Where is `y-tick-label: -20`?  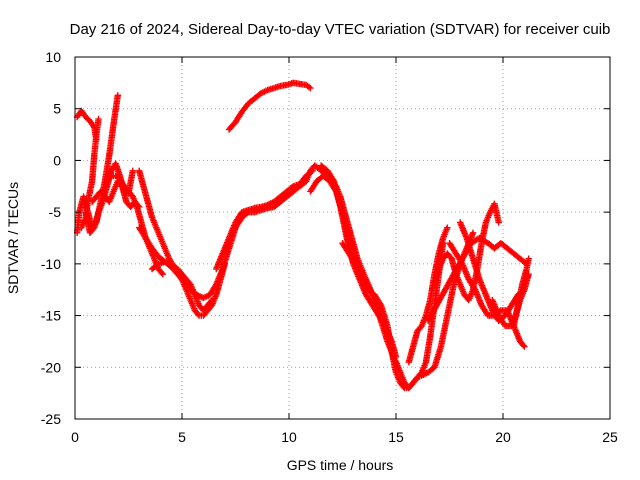
y-tick-label: -20 is located at coordinates (51, 367).